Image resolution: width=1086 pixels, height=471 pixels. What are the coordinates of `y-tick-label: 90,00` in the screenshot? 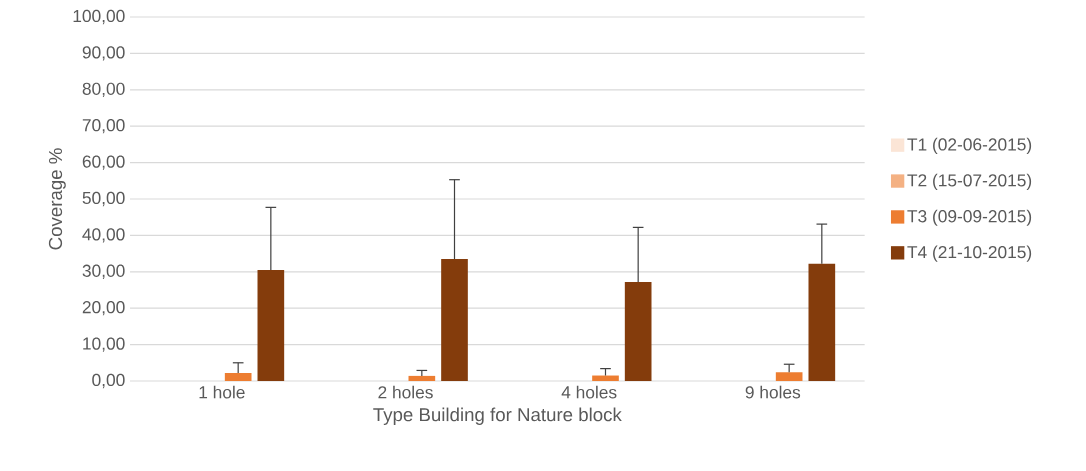 It's located at (103, 53).